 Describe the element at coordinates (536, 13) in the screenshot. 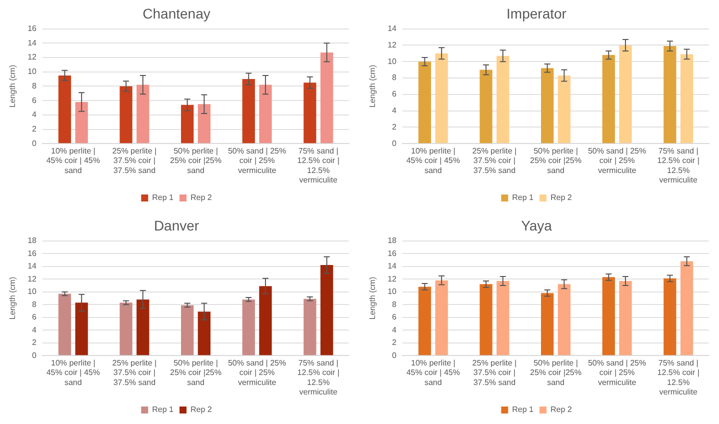

I see `chart-title: Imperator` at that location.